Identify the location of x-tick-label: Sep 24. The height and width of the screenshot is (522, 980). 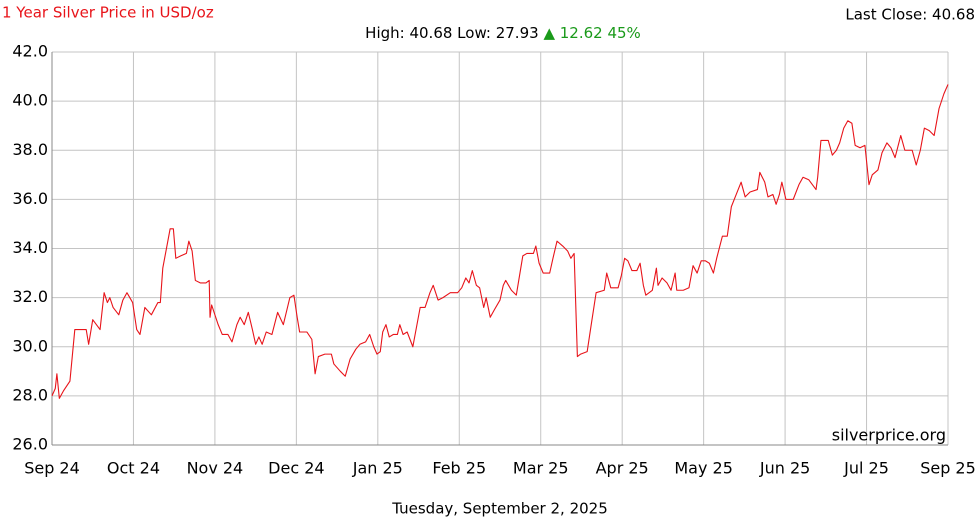
(52, 468).